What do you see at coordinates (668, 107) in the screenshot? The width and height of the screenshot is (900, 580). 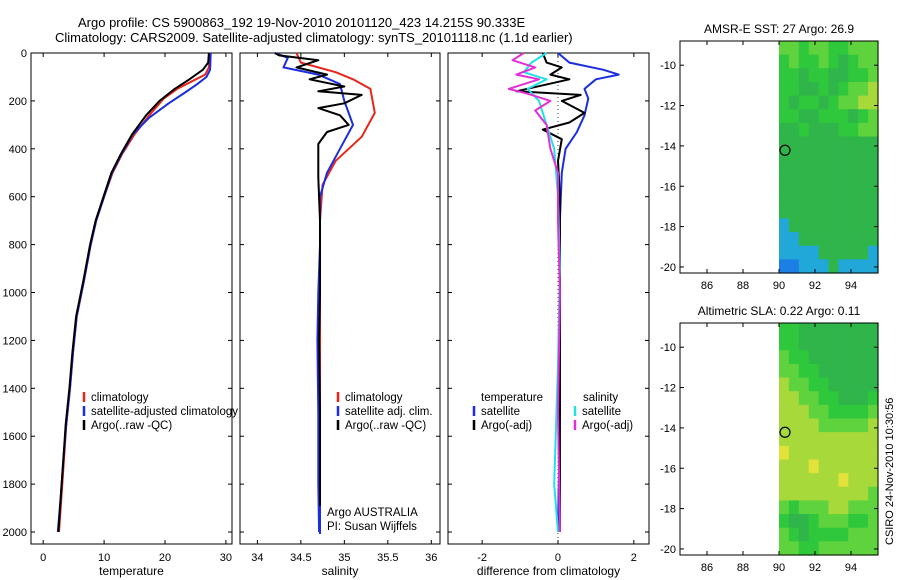 I see `y-tick-label: -12` at bounding box center [668, 107].